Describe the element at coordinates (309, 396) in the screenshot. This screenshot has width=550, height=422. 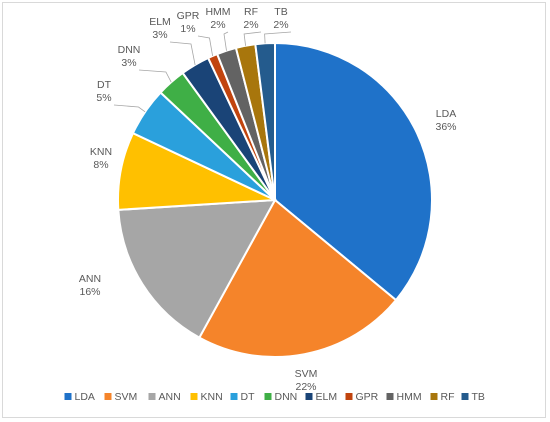
I see `legend-swatch-elm` at that location.